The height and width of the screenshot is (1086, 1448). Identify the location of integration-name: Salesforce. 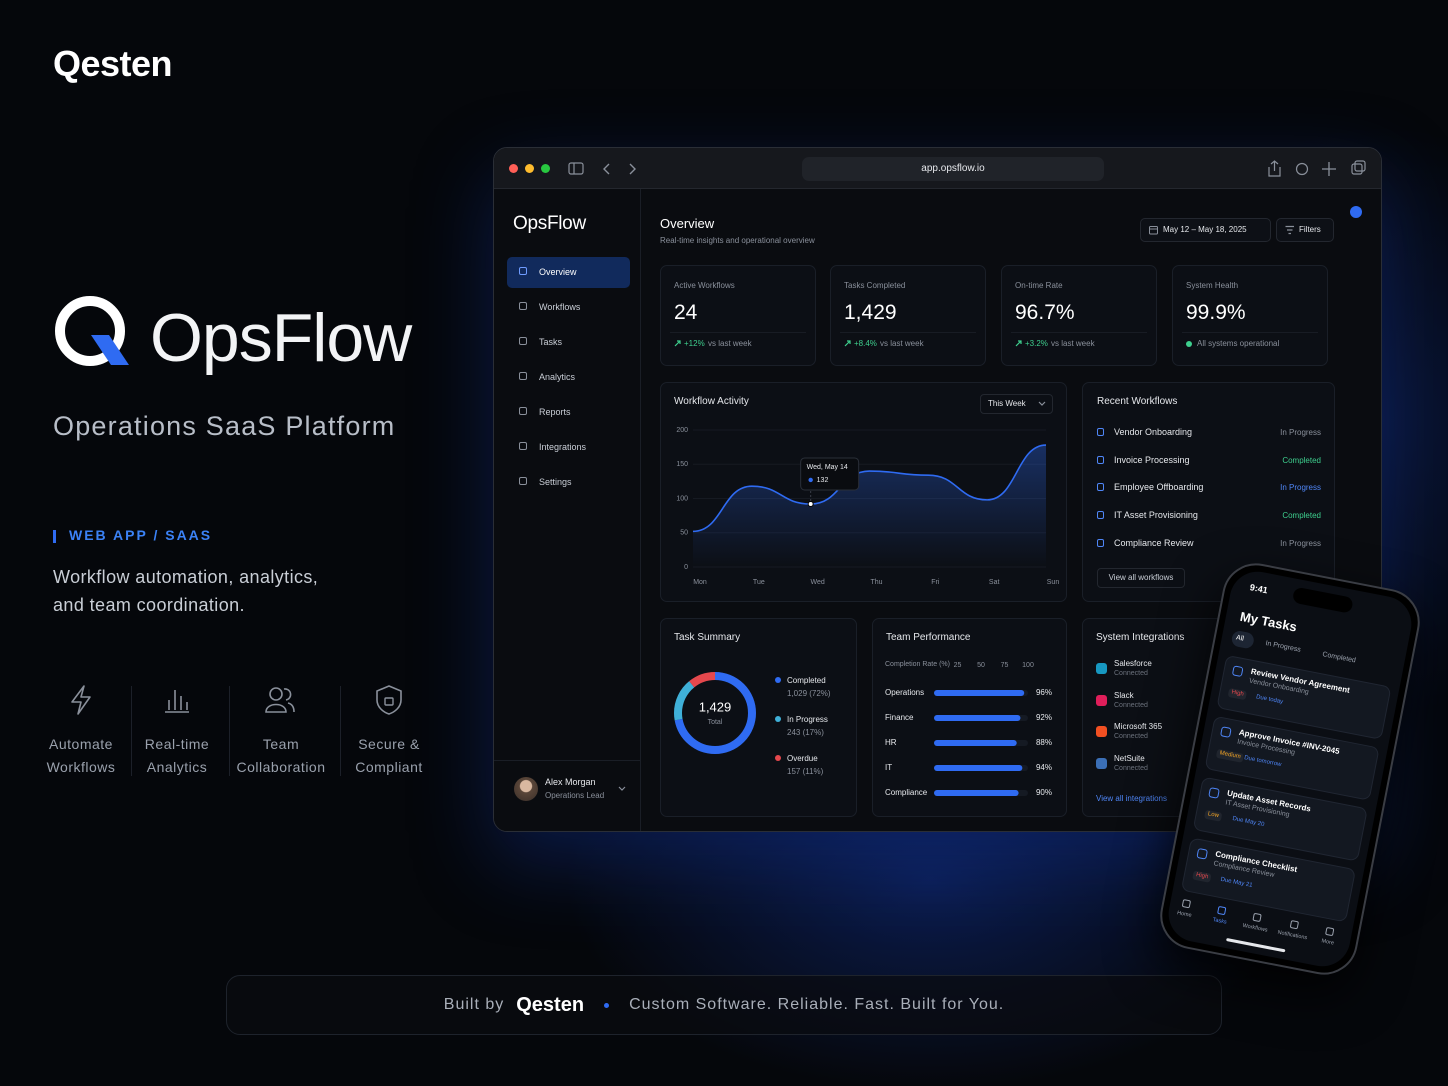
(1133, 663).